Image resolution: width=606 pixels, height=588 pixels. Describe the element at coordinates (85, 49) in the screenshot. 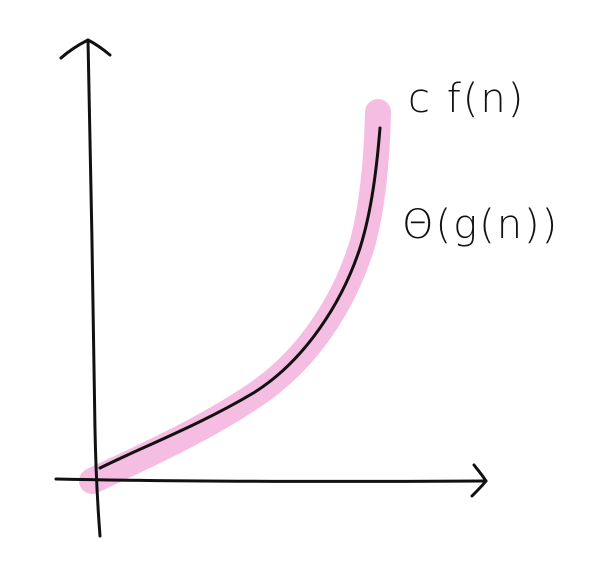

I see `y-axis-arrowhead` at that location.